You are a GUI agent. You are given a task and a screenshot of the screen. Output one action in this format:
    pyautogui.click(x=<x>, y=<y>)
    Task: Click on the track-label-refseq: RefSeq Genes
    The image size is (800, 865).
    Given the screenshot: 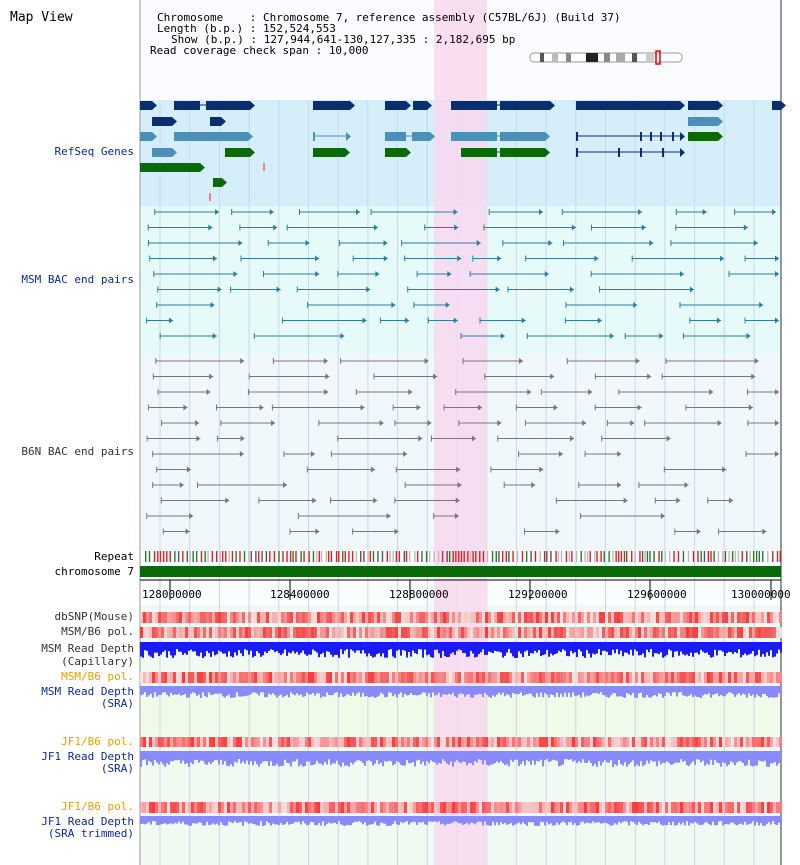 What is the action you would take?
    pyautogui.click(x=94, y=151)
    